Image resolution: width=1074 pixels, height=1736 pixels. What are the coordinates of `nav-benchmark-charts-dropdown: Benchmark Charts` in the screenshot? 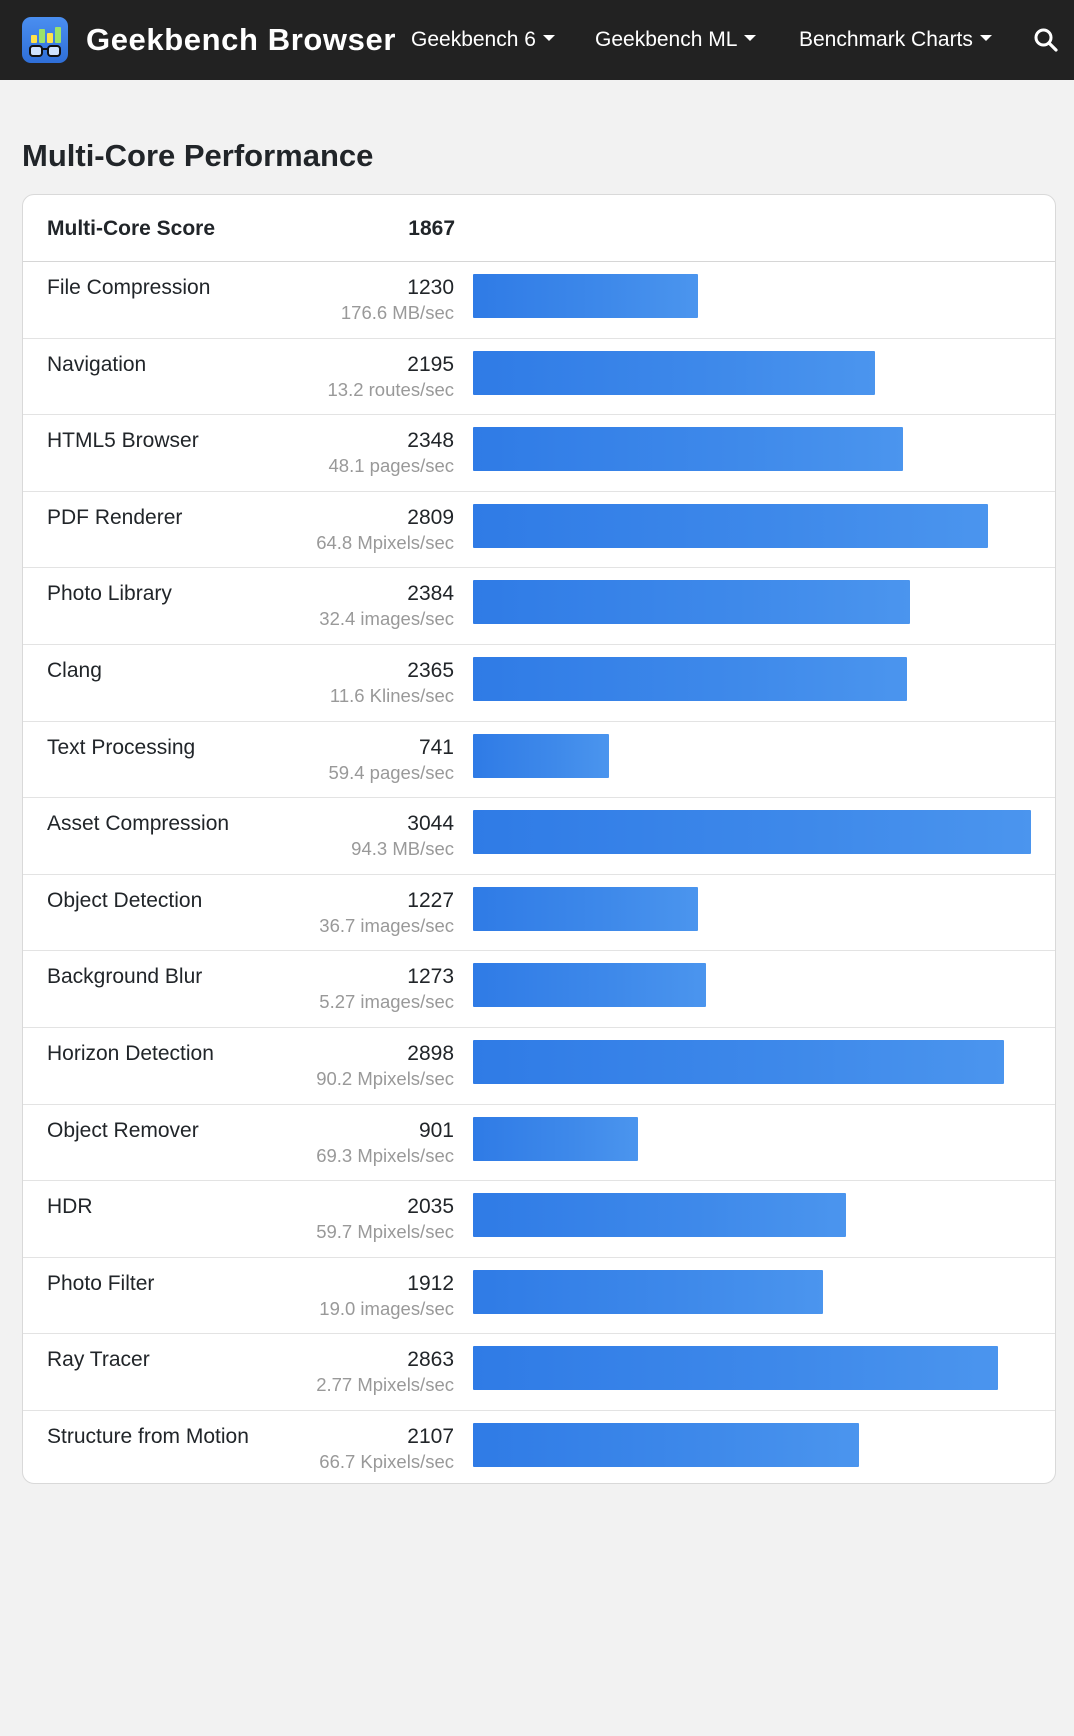 It's located at (895, 40).